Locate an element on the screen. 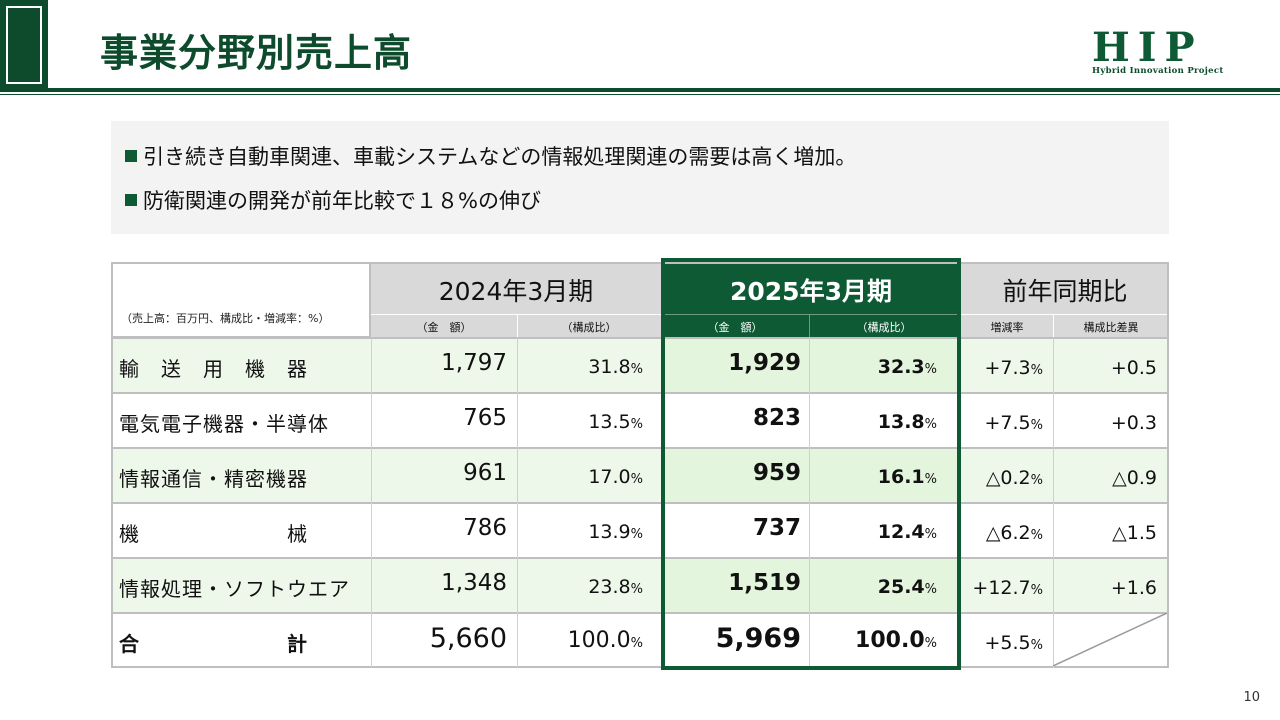 The width and height of the screenshot is (1280, 720). total-amount-2024: 5,660 is located at coordinates (468, 638).